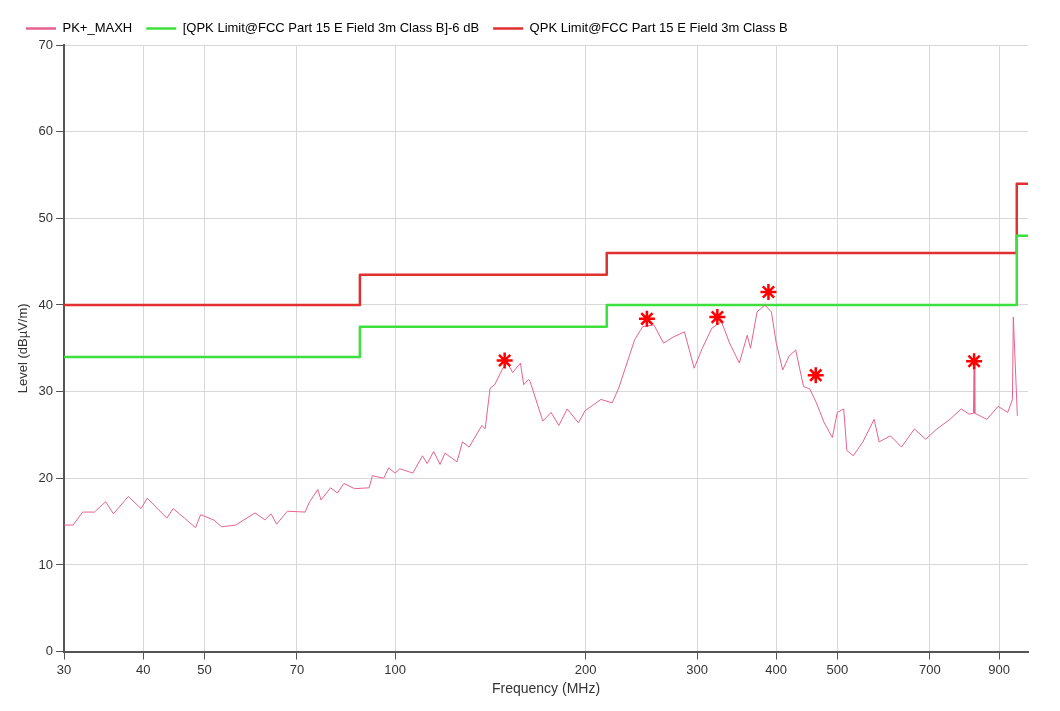 The width and height of the screenshot is (1060, 711). I want to click on y-axis-title: Level (dBµV/m), so click(23, 348).